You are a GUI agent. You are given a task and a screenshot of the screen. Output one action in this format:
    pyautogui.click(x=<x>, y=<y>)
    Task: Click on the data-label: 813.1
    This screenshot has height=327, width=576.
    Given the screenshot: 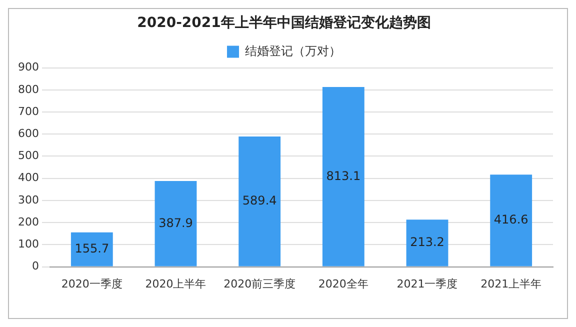 What is the action you would take?
    pyautogui.click(x=343, y=175)
    